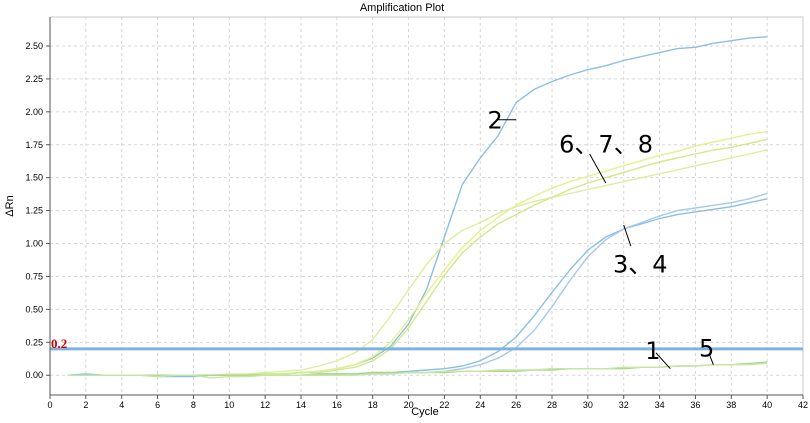  I want to click on curve-annotation: 6、7、8, so click(606, 144).